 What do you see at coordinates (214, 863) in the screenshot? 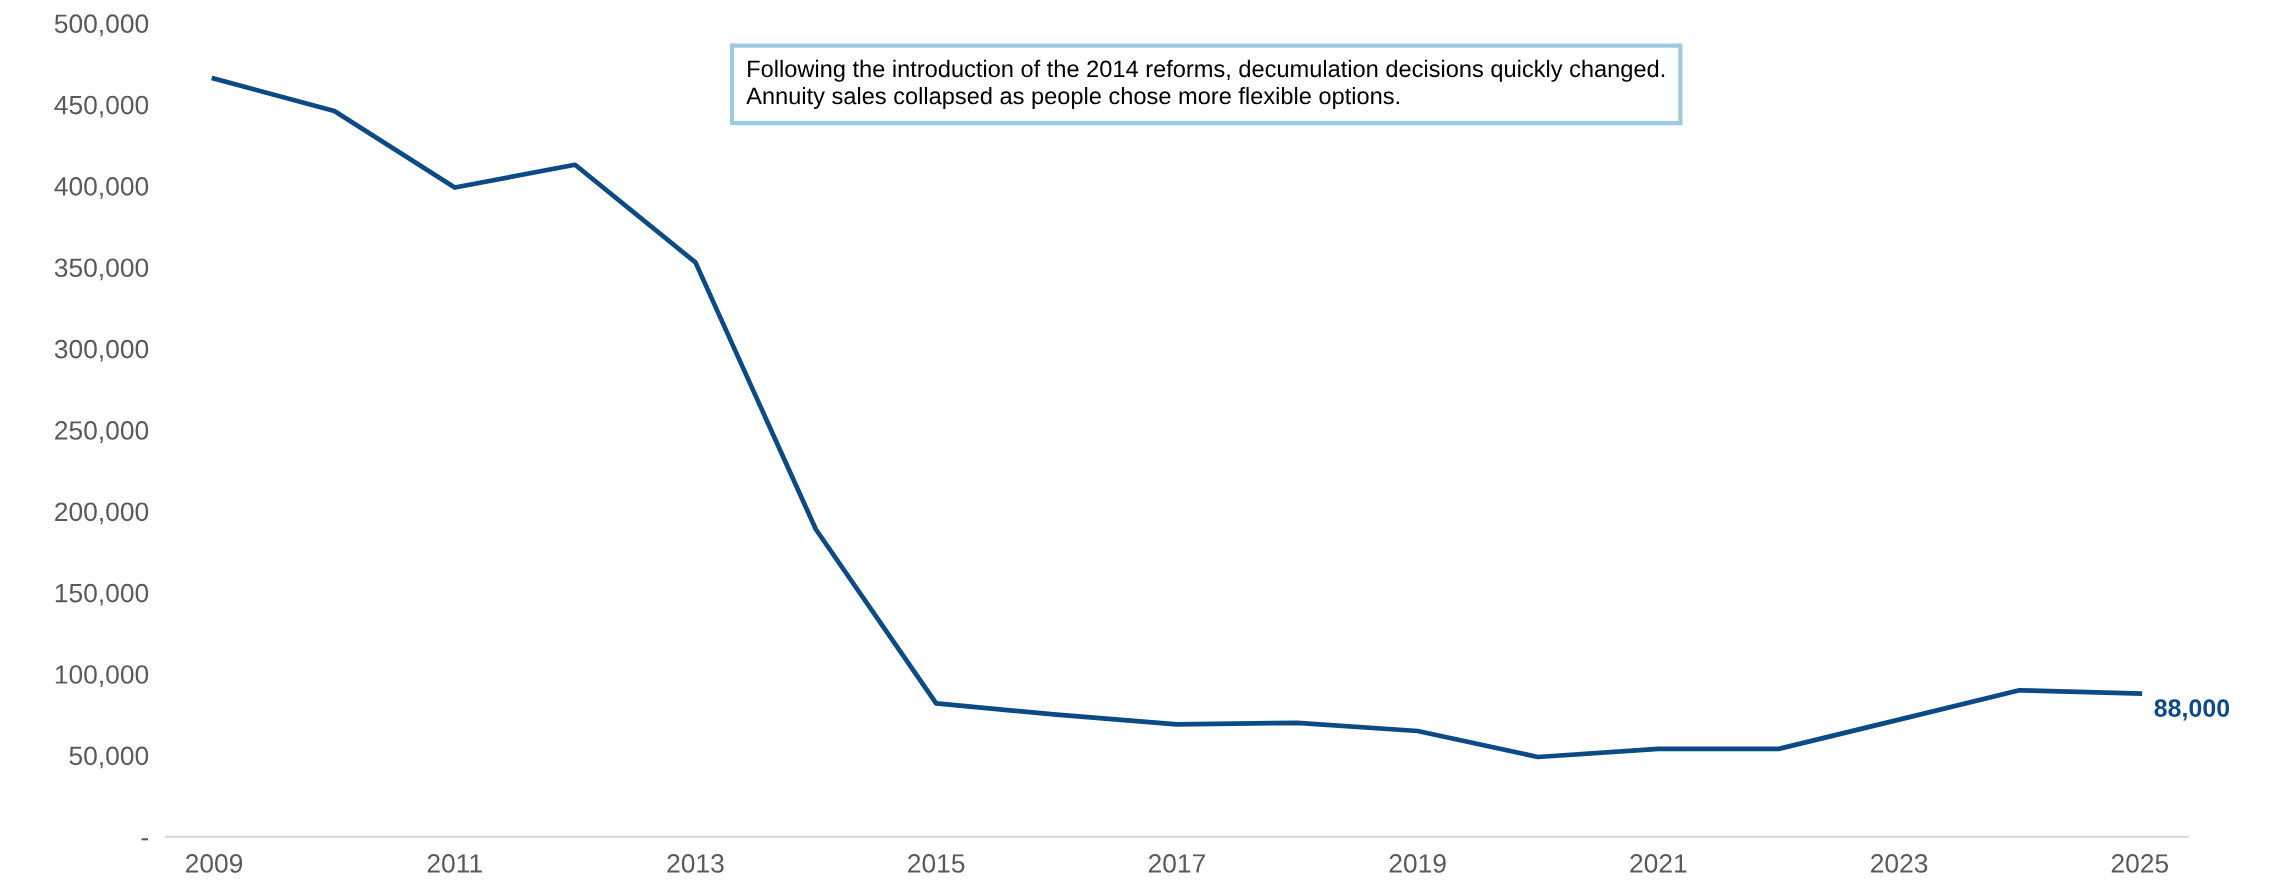
I see `x-tick-label: 2009` at bounding box center [214, 863].